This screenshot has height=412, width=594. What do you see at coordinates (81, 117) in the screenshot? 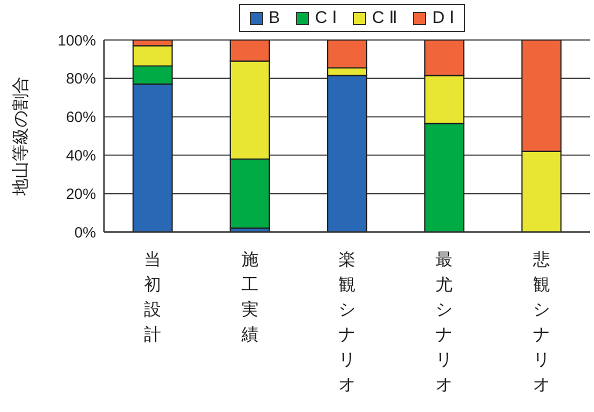
I see `y-tick-label: 60%` at bounding box center [81, 117].